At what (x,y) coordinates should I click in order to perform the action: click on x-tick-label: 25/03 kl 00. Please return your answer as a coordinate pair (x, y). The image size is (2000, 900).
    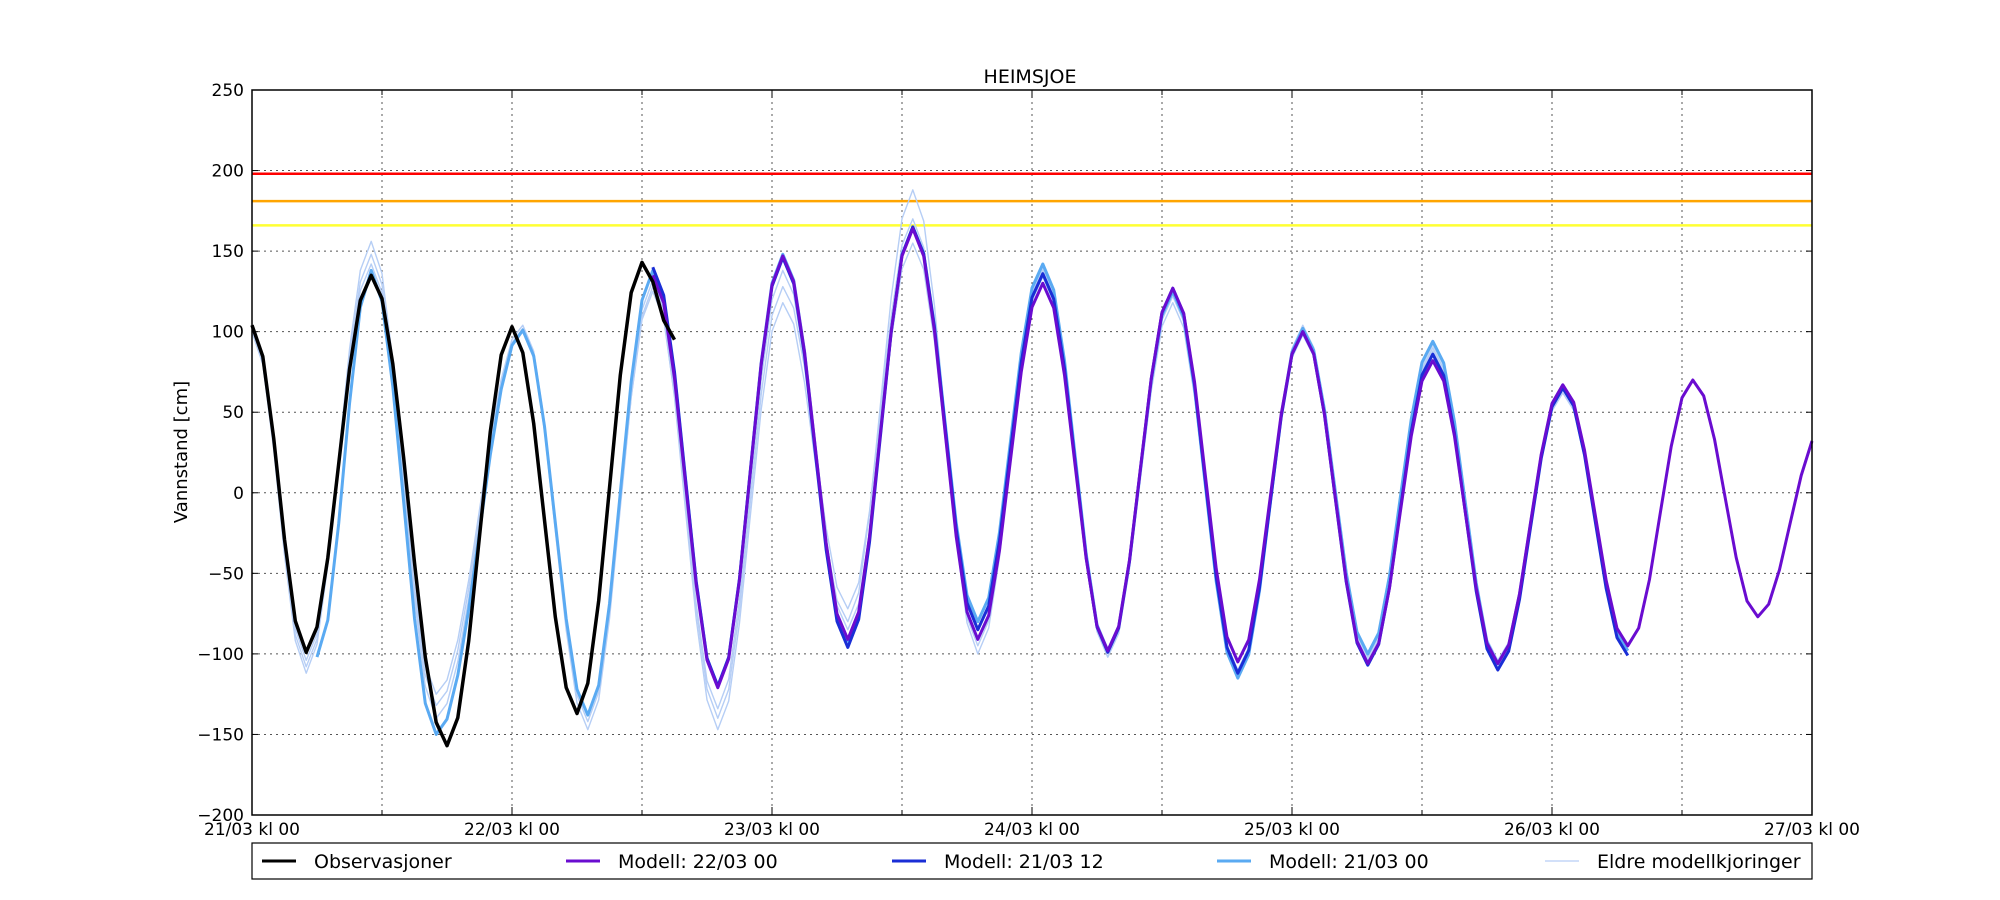
    Looking at the image, I should click on (1292, 830).